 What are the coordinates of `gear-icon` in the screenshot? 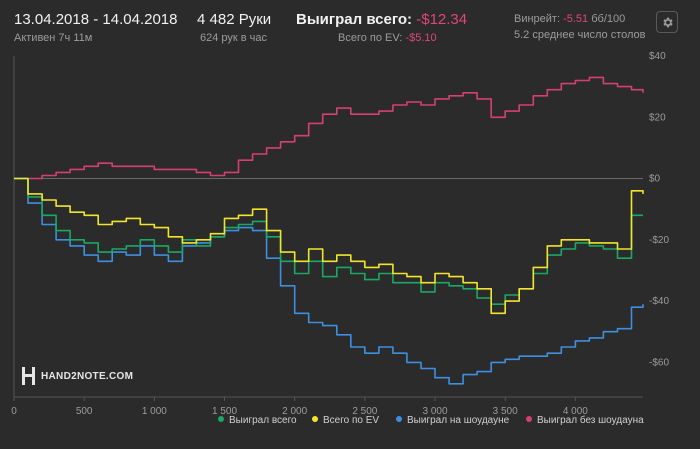 It's located at (667, 22).